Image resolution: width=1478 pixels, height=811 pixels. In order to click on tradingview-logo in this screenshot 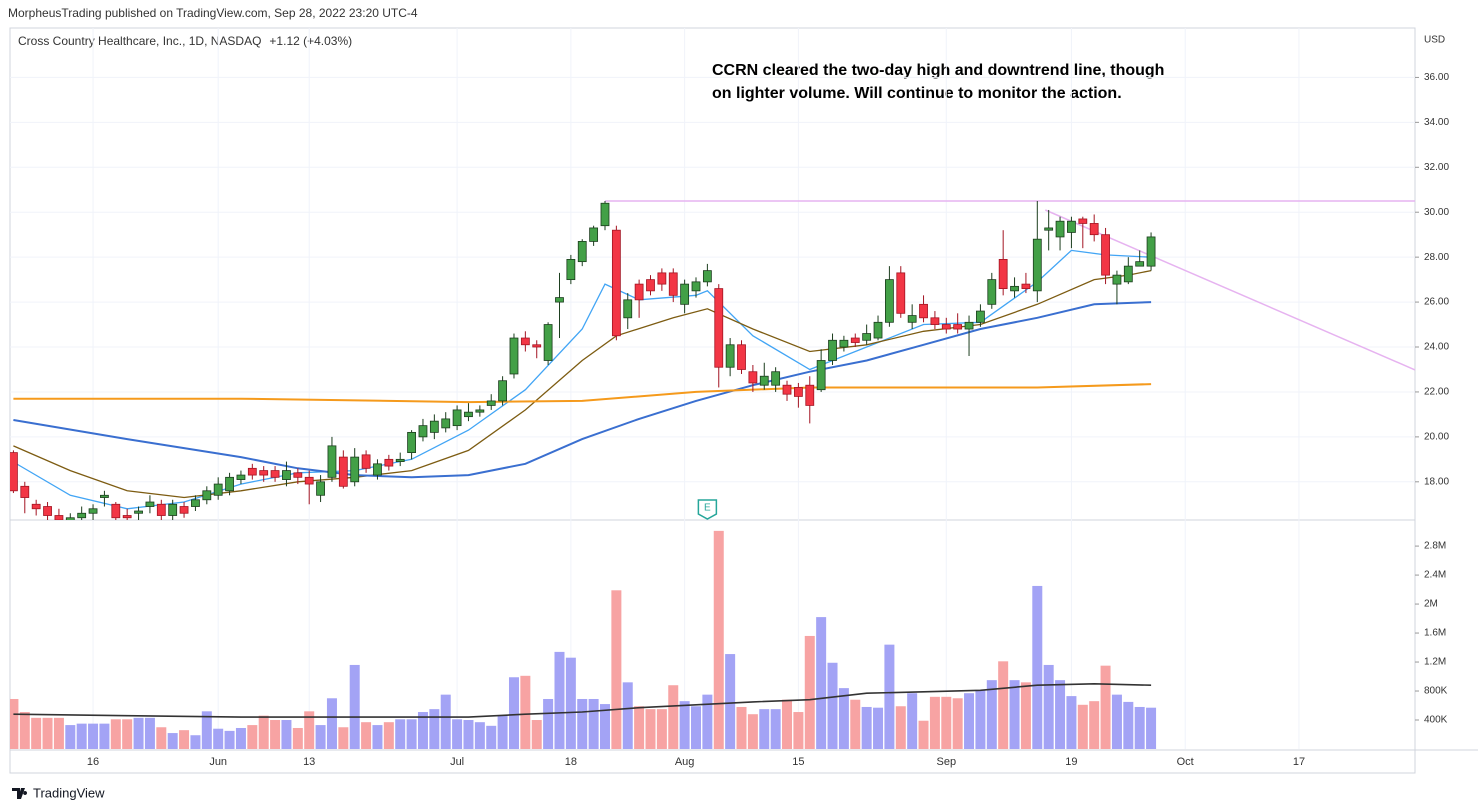, I will do `click(20, 793)`.